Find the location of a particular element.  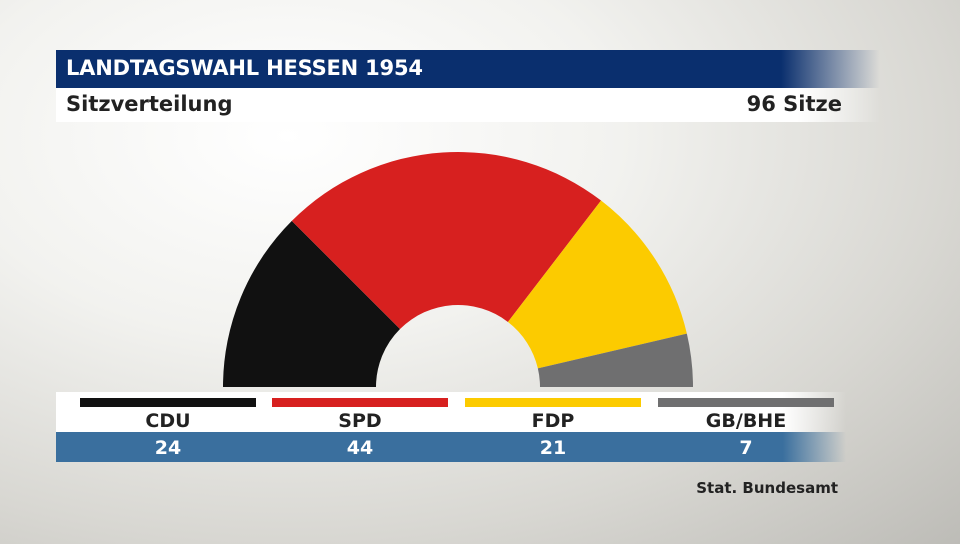

seat-segment-spd is located at coordinates (446, 241).